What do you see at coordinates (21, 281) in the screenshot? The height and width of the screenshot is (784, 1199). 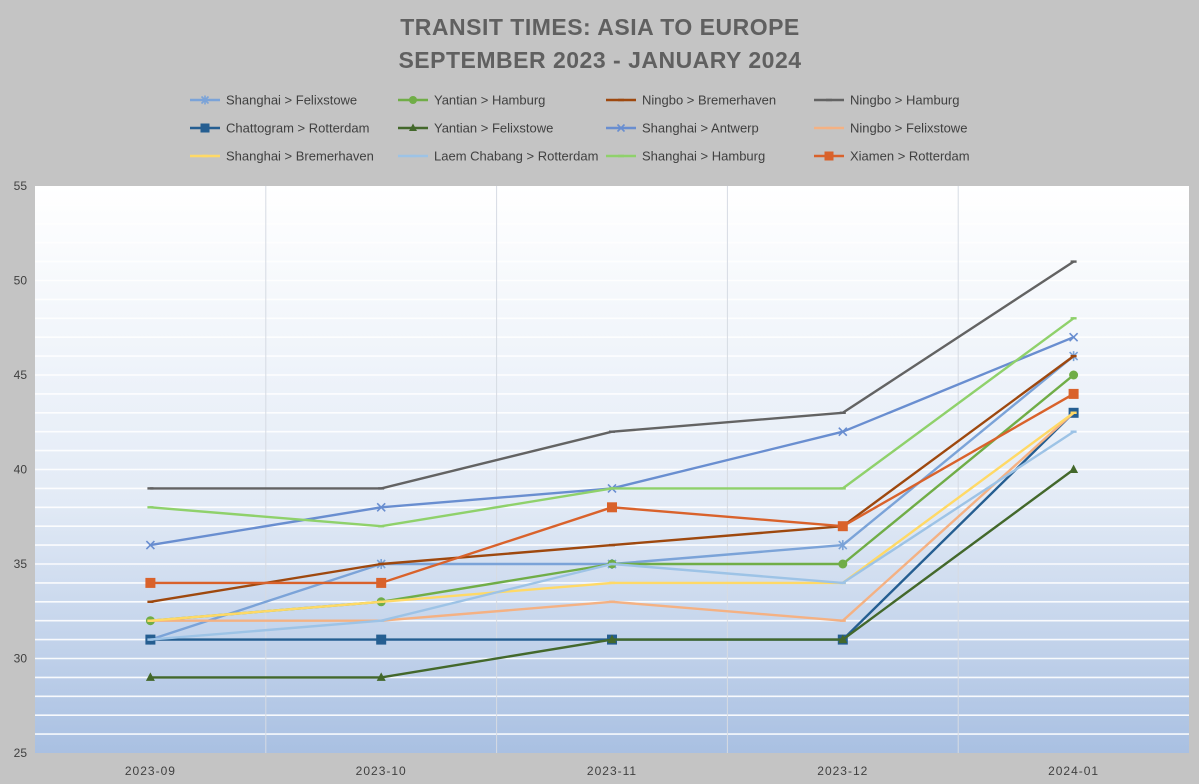 I see `y-tick-label: 50` at bounding box center [21, 281].